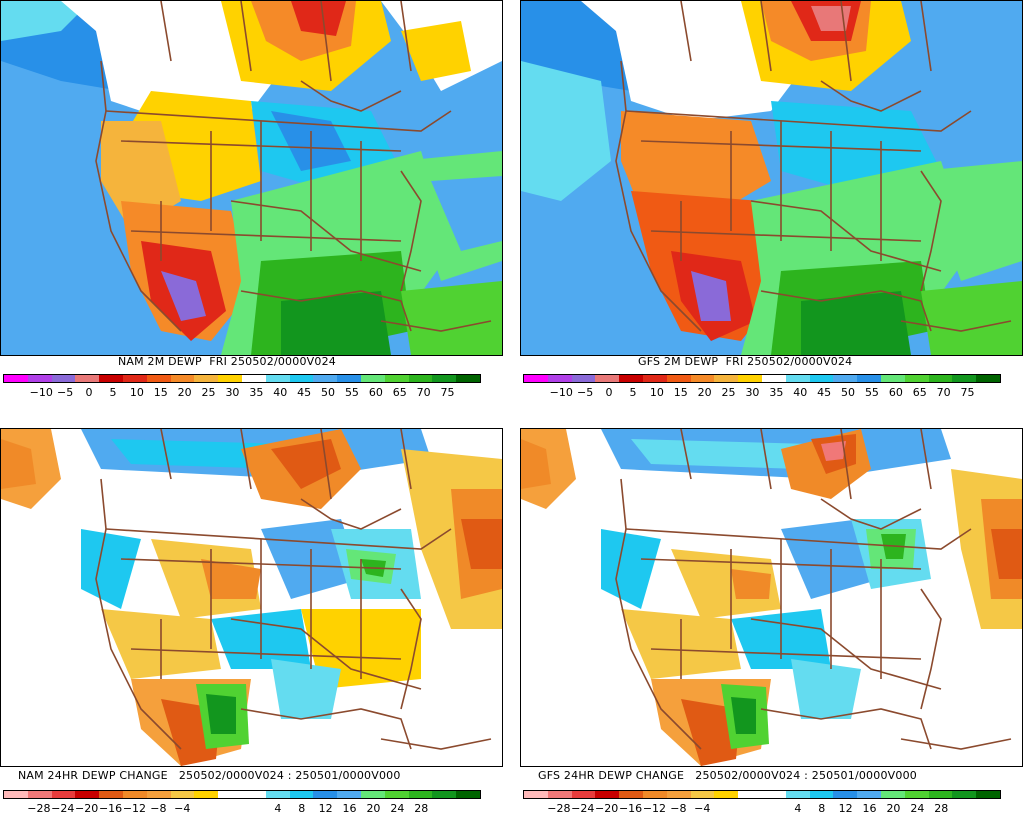 Image resolution: width=1024 pixels, height=819 pixels. Describe the element at coordinates (822, 808) in the screenshot. I see `colorbar-tick-label: 8` at that location.